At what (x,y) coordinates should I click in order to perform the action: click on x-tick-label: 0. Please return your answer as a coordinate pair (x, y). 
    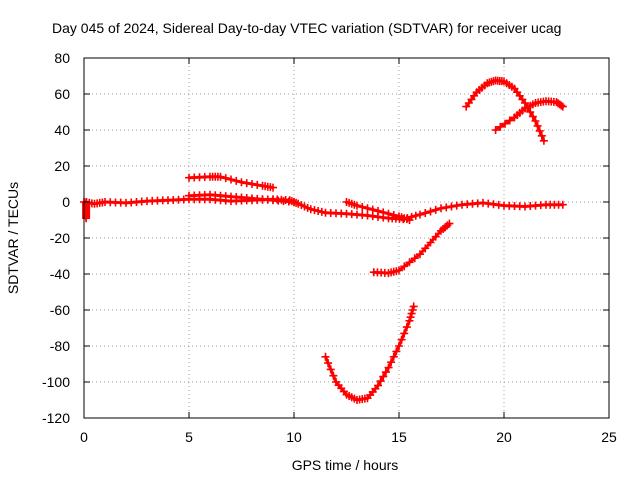
    Looking at the image, I should click on (84, 437).